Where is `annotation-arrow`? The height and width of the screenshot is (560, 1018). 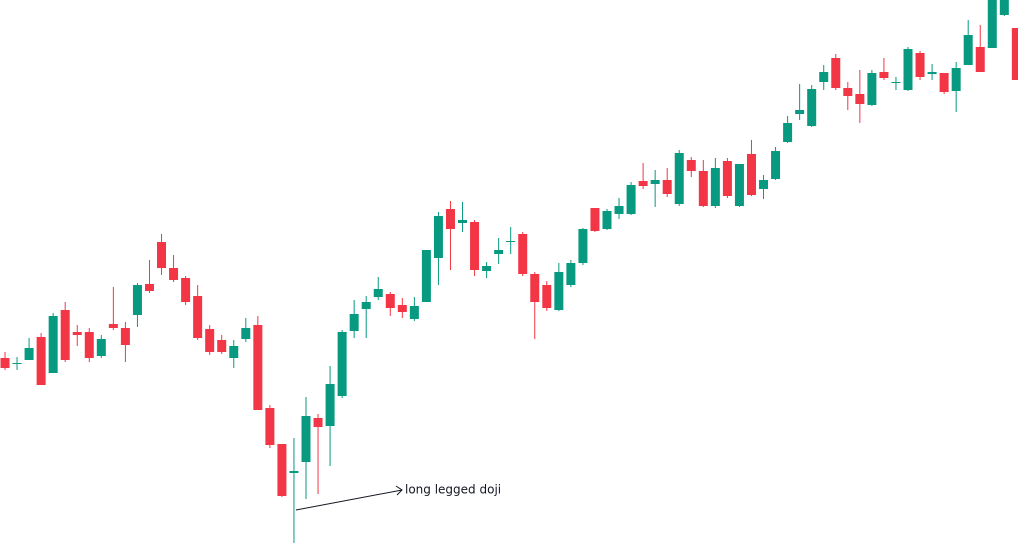 annotation-arrow is located at coordinates (349, 500).